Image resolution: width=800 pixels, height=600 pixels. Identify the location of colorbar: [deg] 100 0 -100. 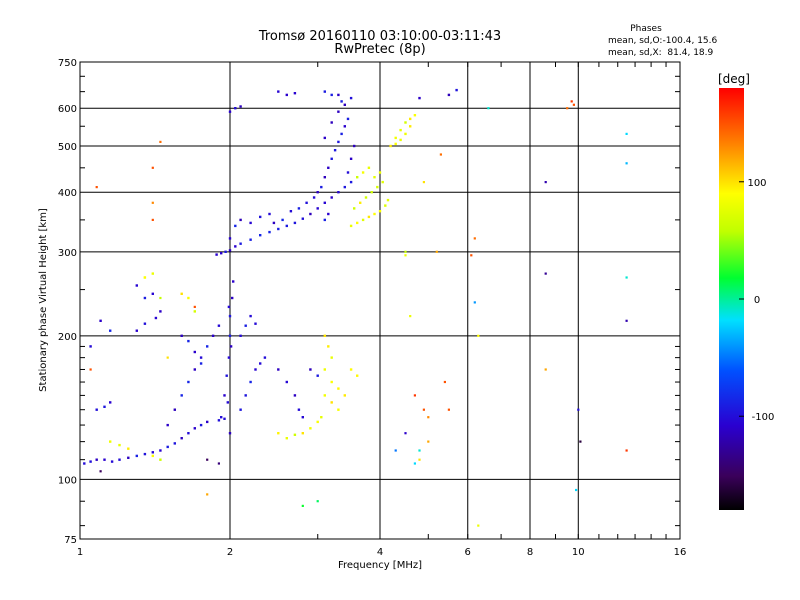
(746, 291).